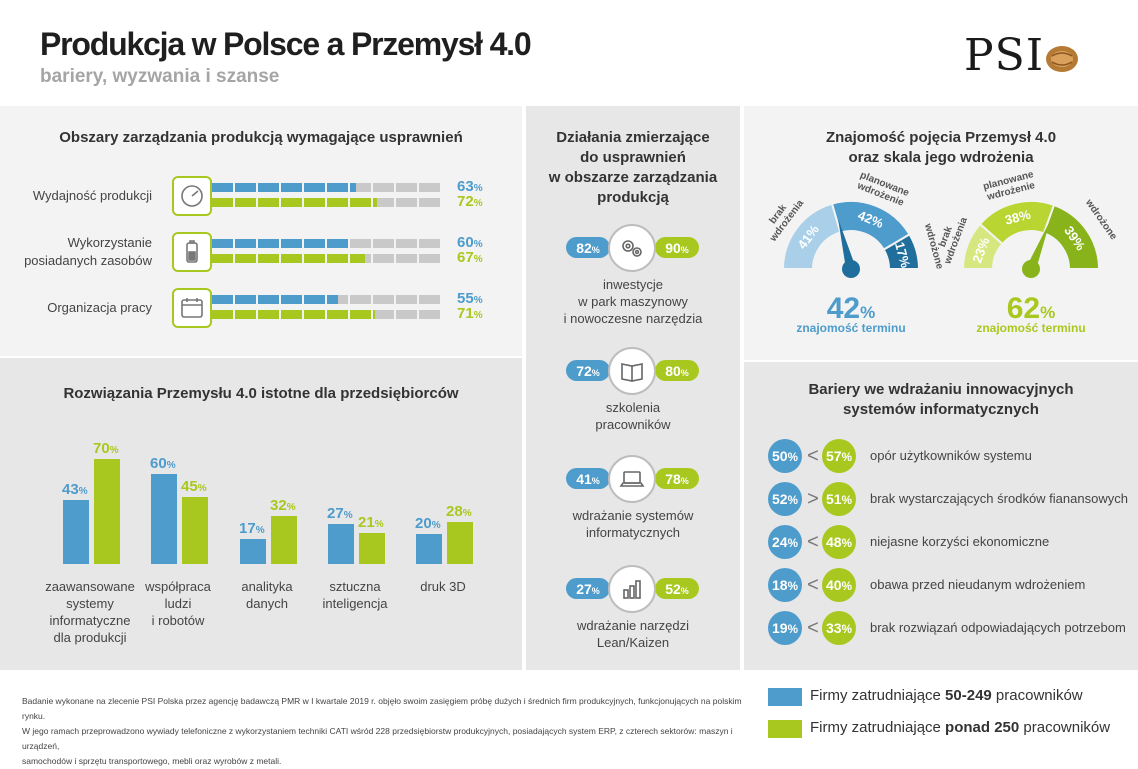 Image resolution: width=1138 pixels, height=769 pixels. I want to click on gears-icon-part, so click(637, 252).